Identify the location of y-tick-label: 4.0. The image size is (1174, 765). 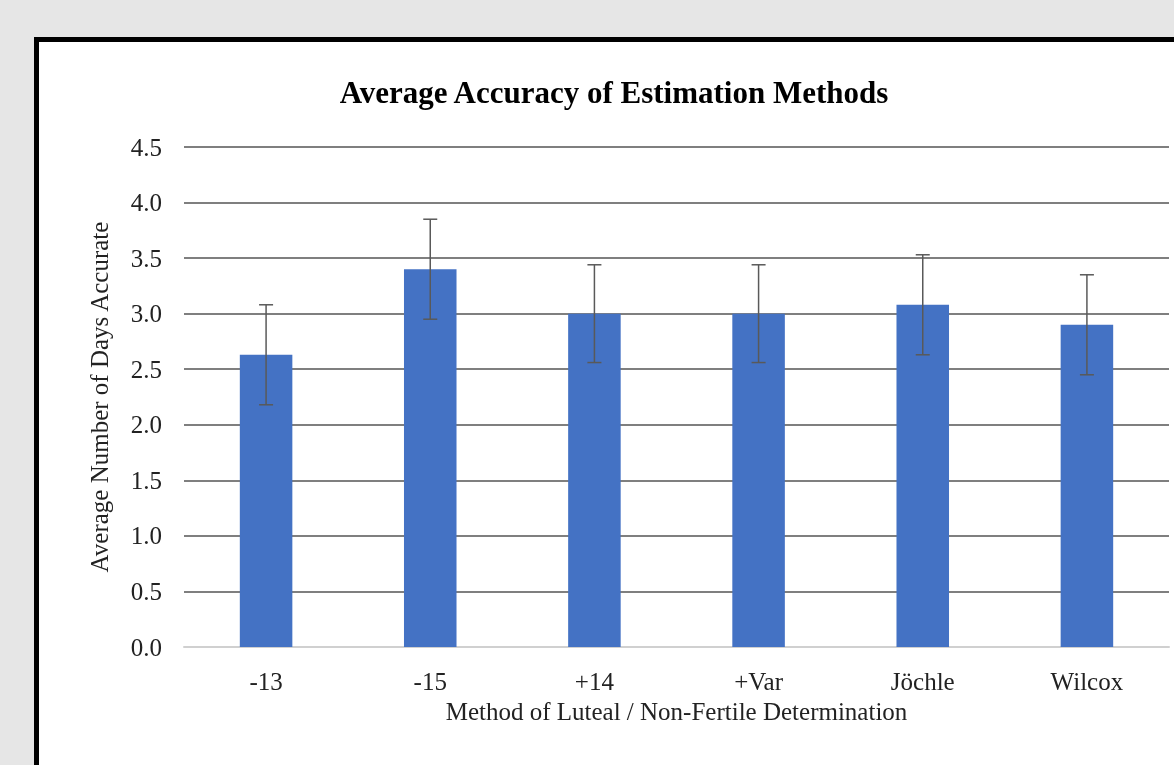
(146, 203).